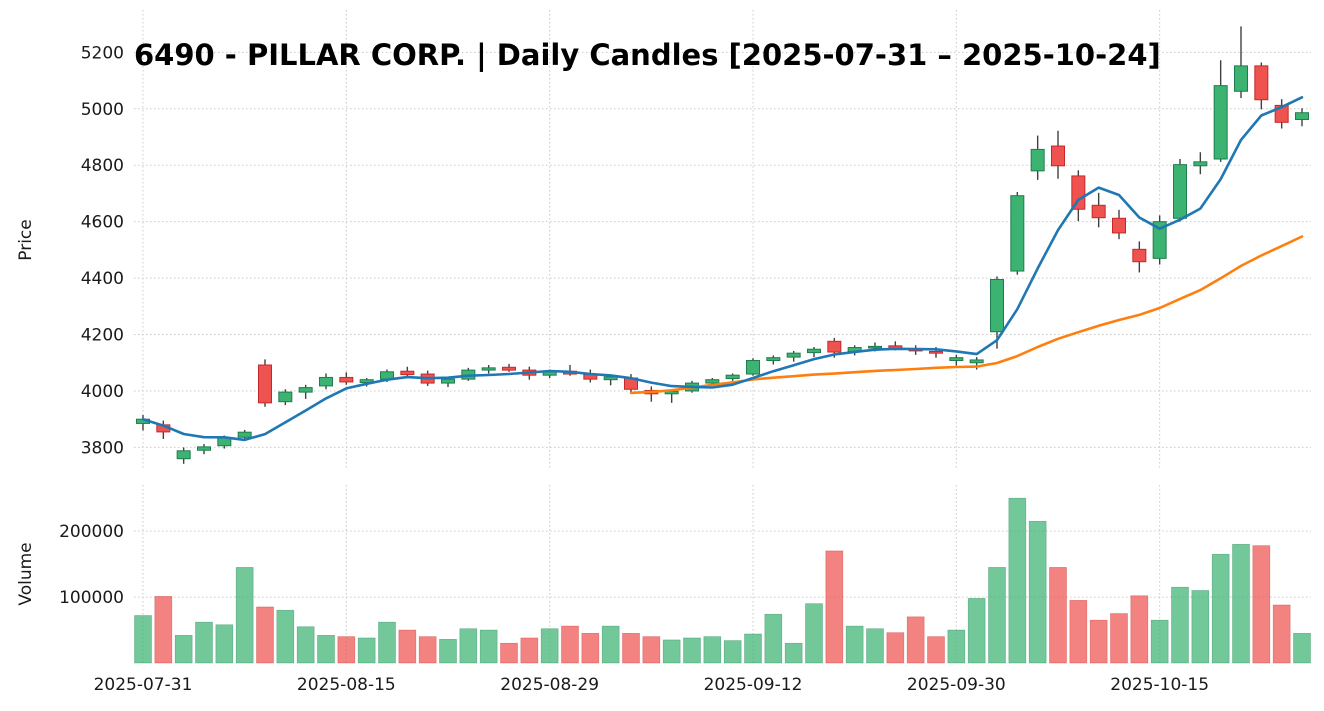  I want to click on x-tick-label: 2025-09-30, so click(956, 685).